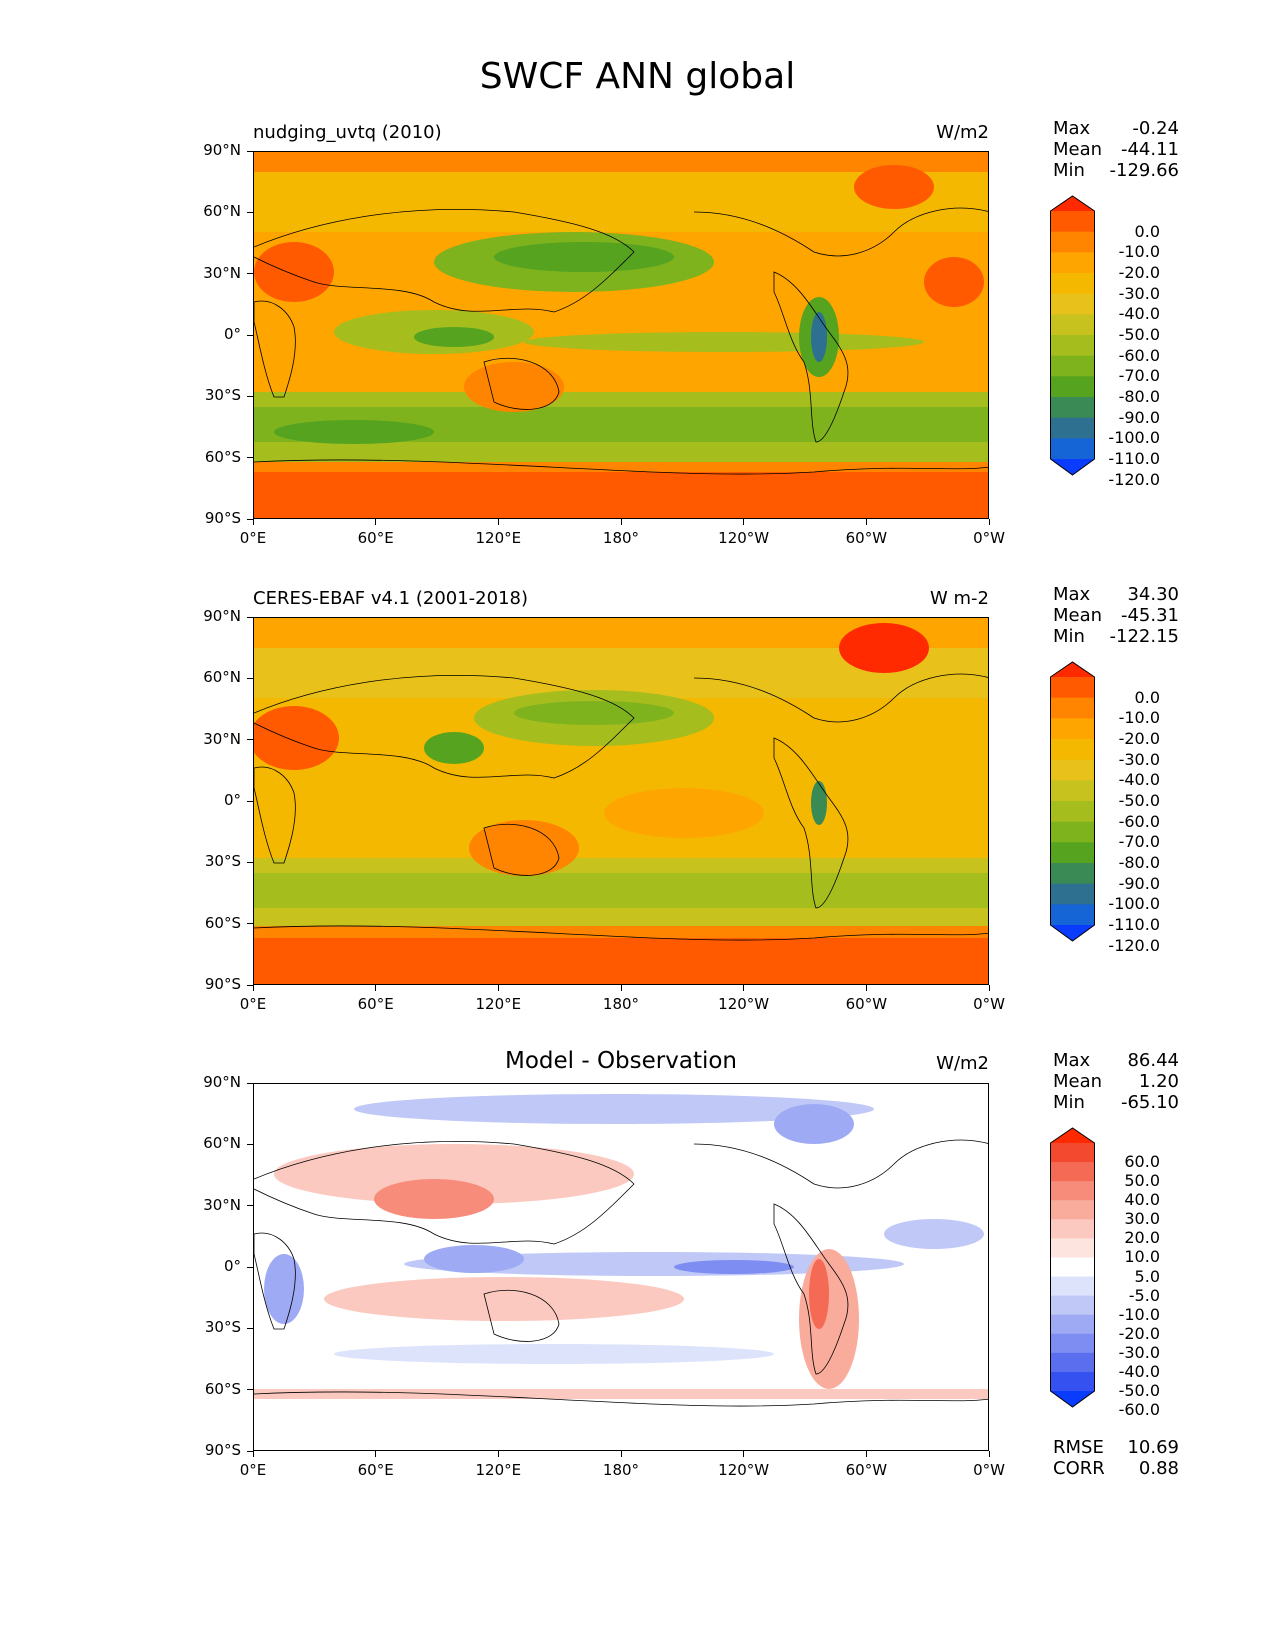 The width and height of the screenshot is (1275, 1650). I want to click on stat-value: -129.66, so click(1144, 170).